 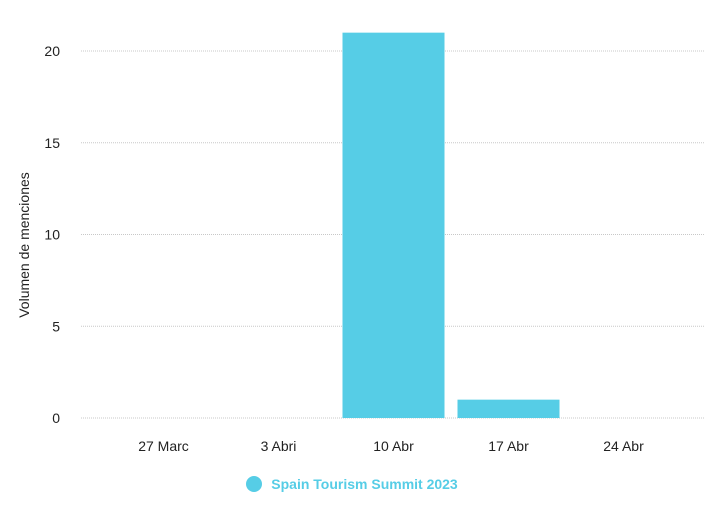 What do you see at coordinates (279, 446) in the screenshot?
I see `x-tick-label: 3 Abri` at bounding box center [279, 446].